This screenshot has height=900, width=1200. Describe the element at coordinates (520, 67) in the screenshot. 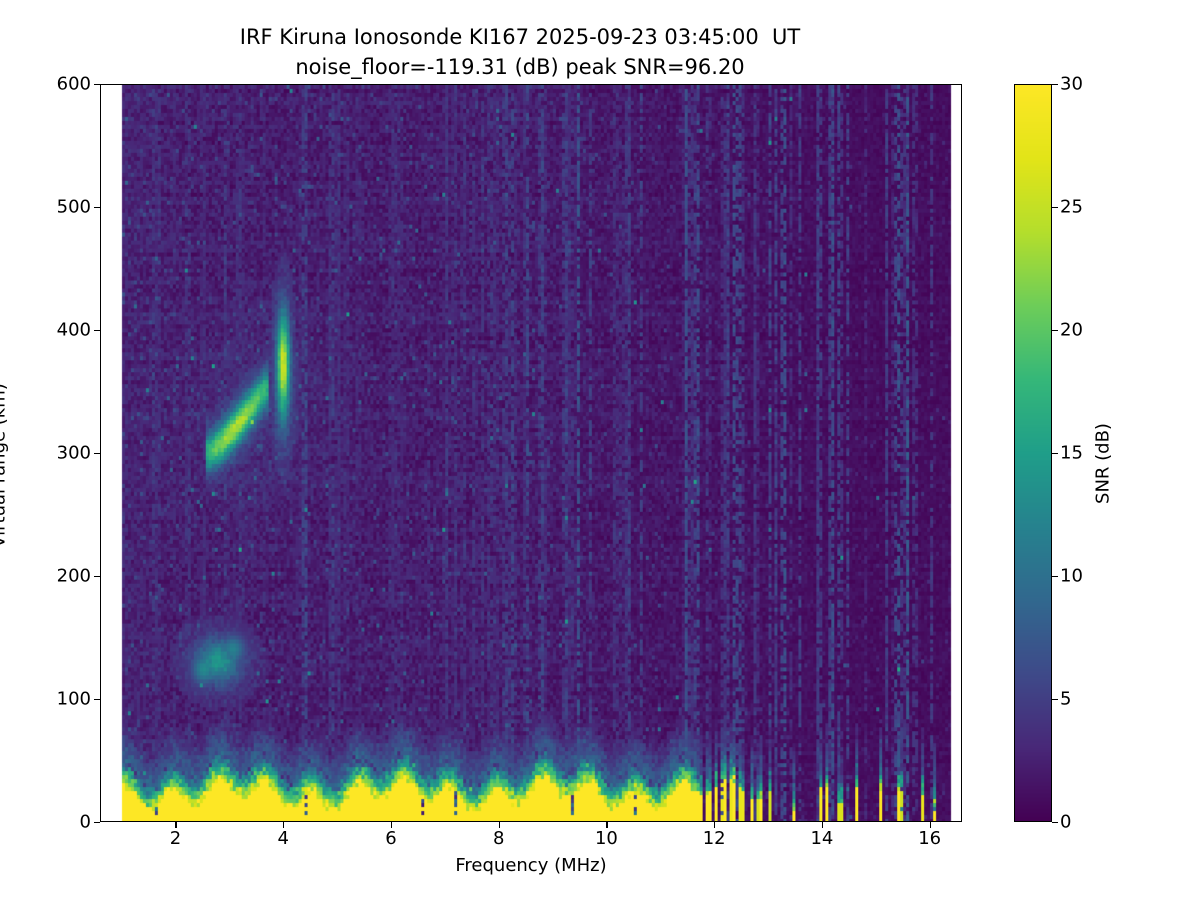

I see `title-line-2: noise_floor=-119.31 (dB) peak SNR=96.20` at that location.